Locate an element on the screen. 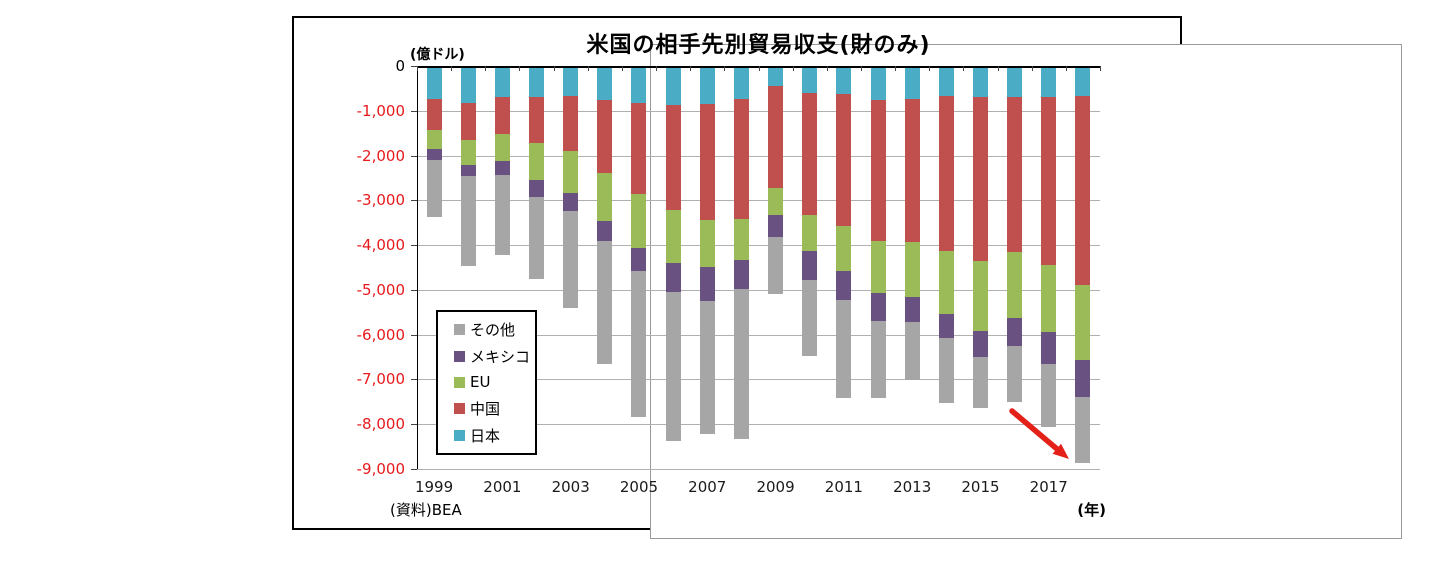 This screenshot has height=563, width=1449. chart-title: 米国の相手先別貿易収支(財のみ) is located at coordinates (758, 45).